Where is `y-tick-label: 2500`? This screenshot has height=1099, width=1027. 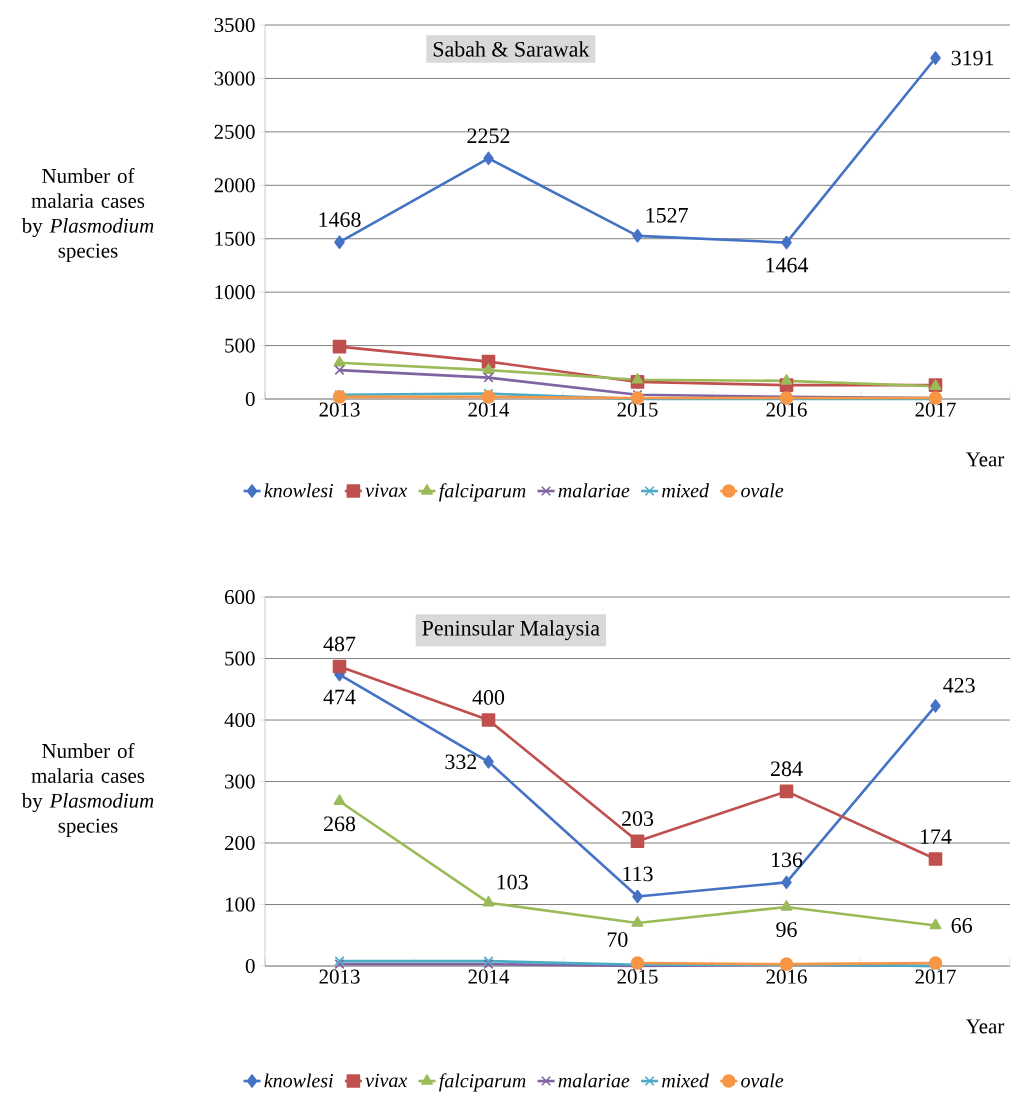
y-tick-label: 2500 is located at coordinates (234, 131).